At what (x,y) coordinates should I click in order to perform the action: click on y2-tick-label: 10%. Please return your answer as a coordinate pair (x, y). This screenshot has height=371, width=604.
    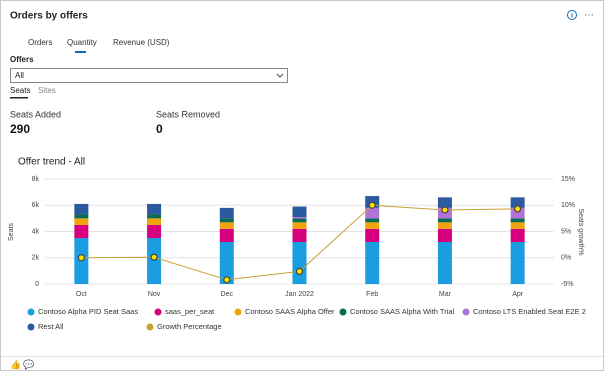
    Looking at the image, I should click on (568, 205).